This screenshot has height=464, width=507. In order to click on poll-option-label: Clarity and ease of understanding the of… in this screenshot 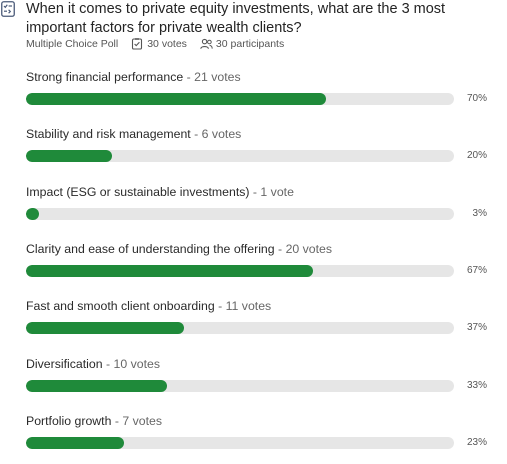, I will do `click(150, 249)`.